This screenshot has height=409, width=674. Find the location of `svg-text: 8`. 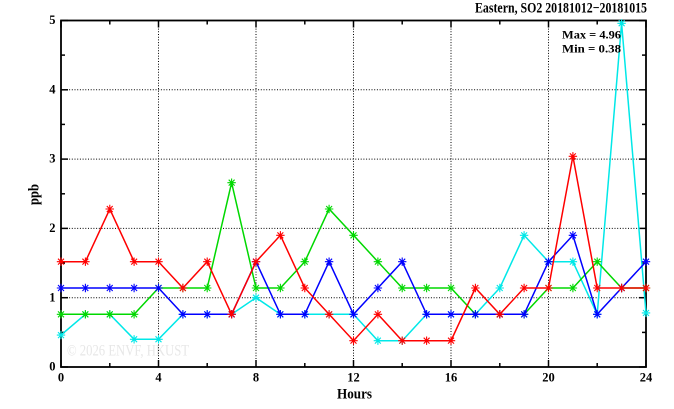

svg-text: 8 is located at coordinates (256, 378).